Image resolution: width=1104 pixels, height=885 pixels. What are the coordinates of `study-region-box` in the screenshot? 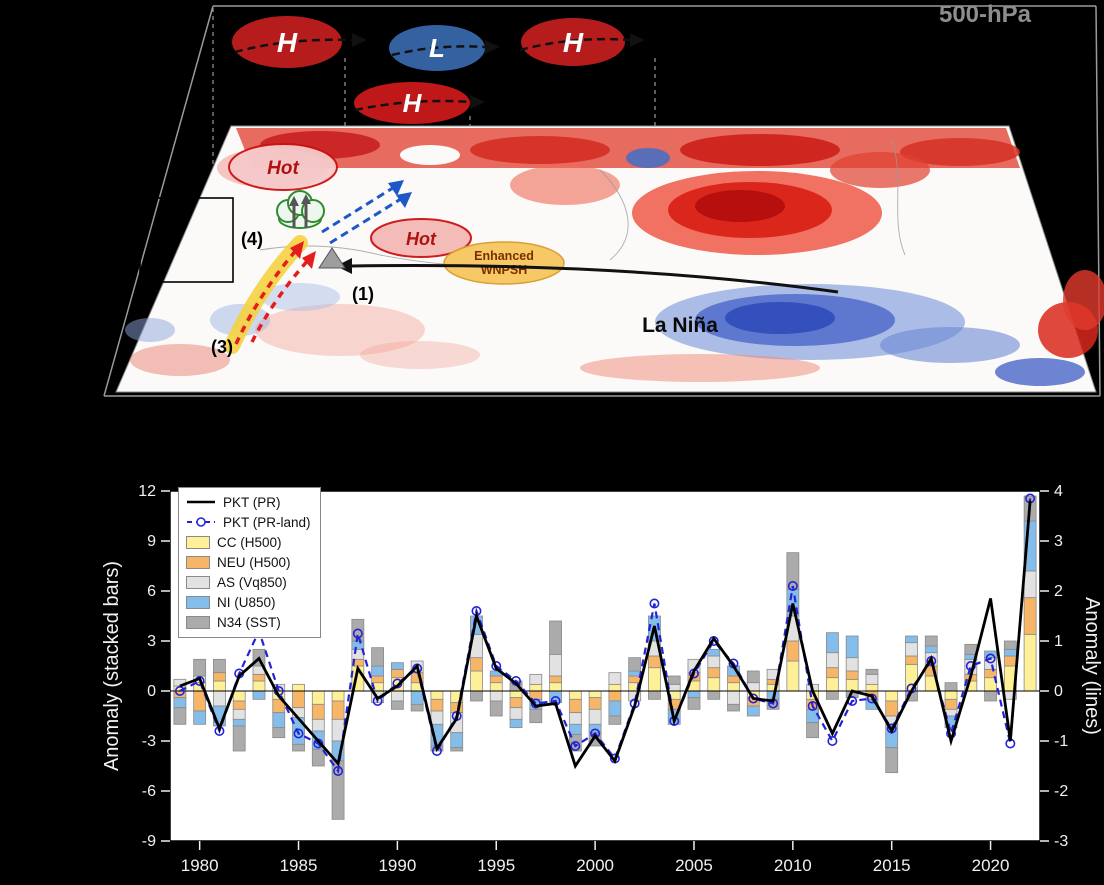 It's located at (186, 240).